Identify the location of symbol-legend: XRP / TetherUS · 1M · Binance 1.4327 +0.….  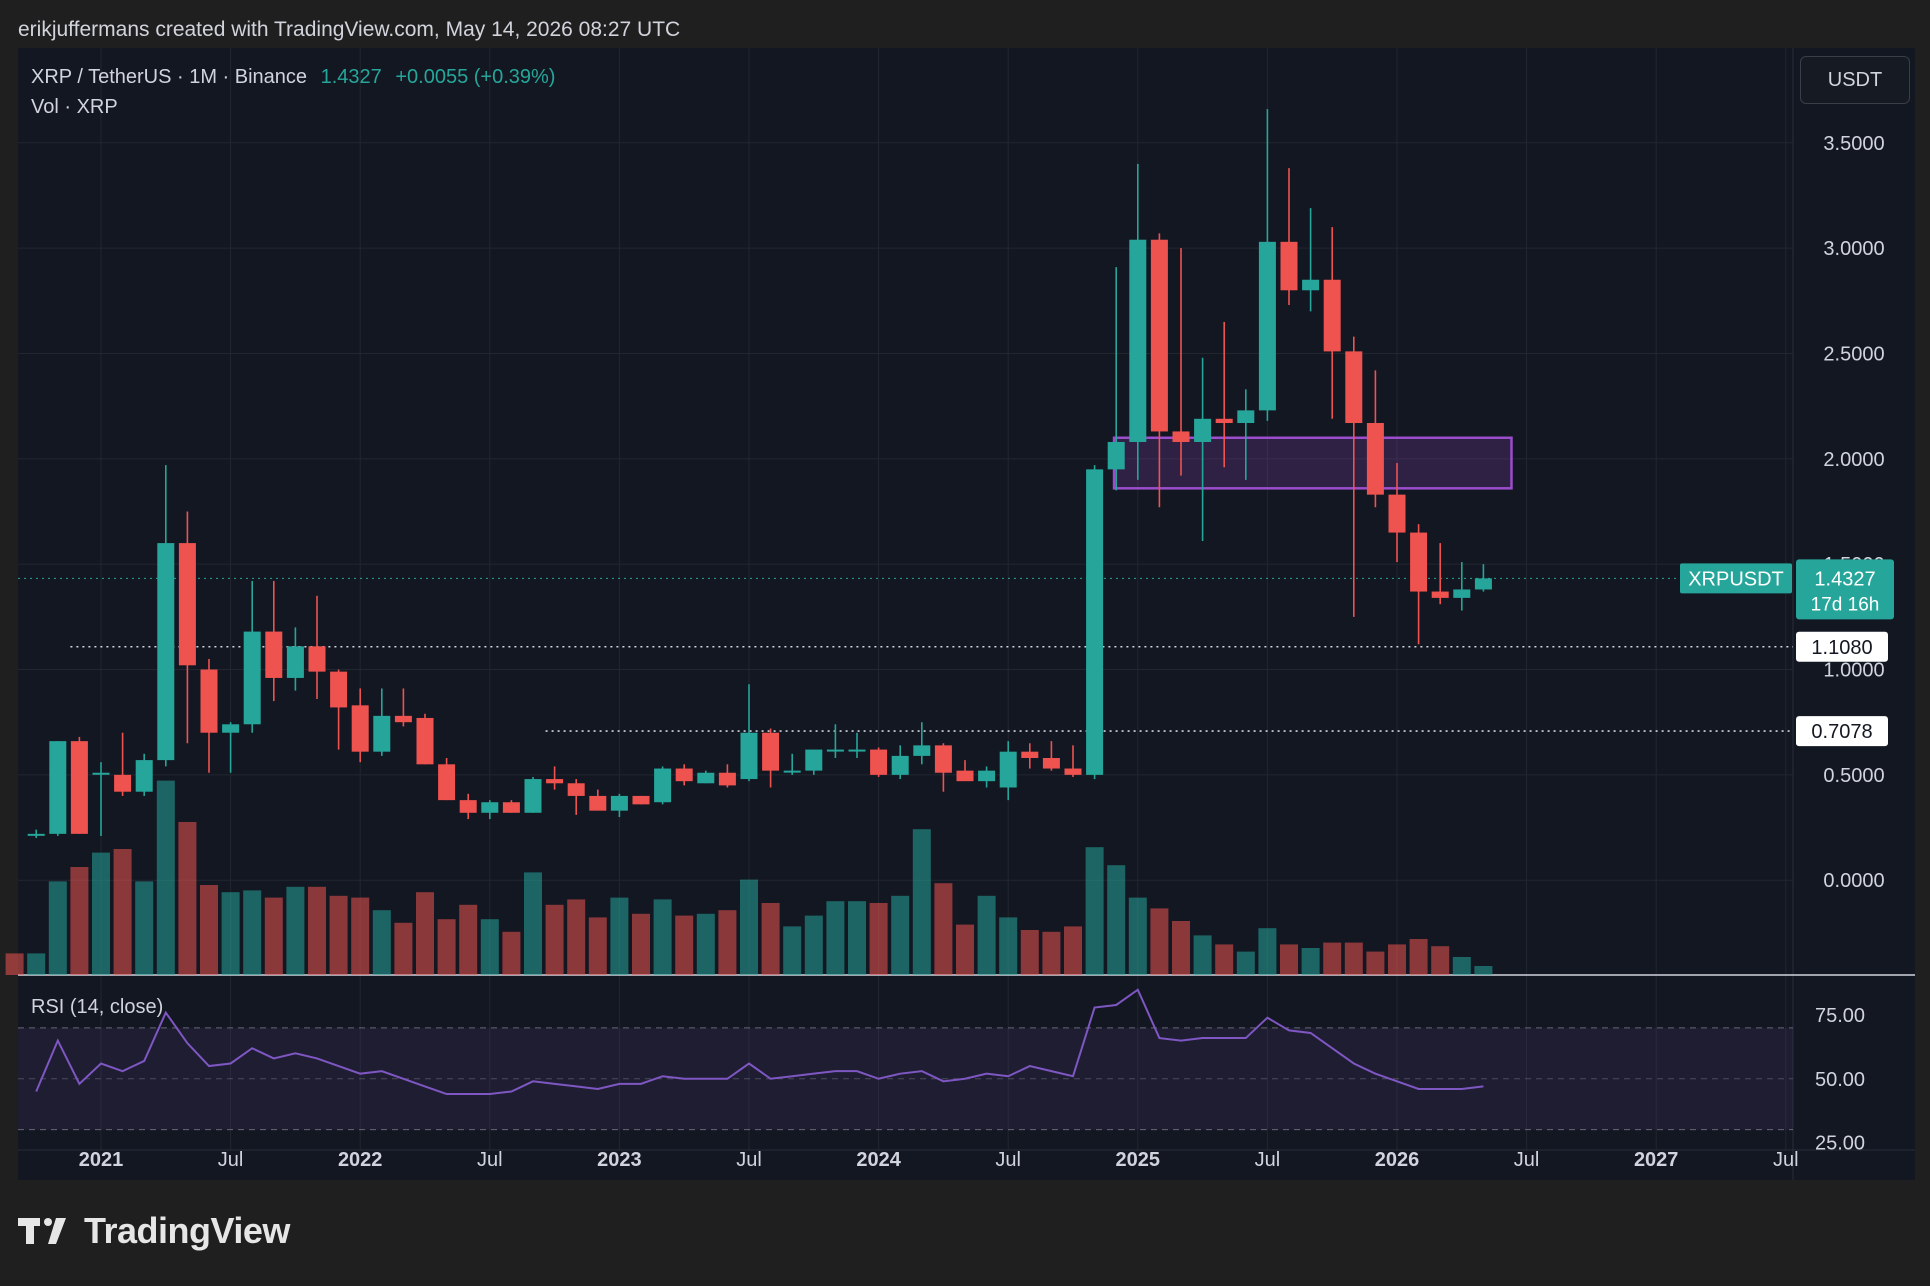
(293, 77).